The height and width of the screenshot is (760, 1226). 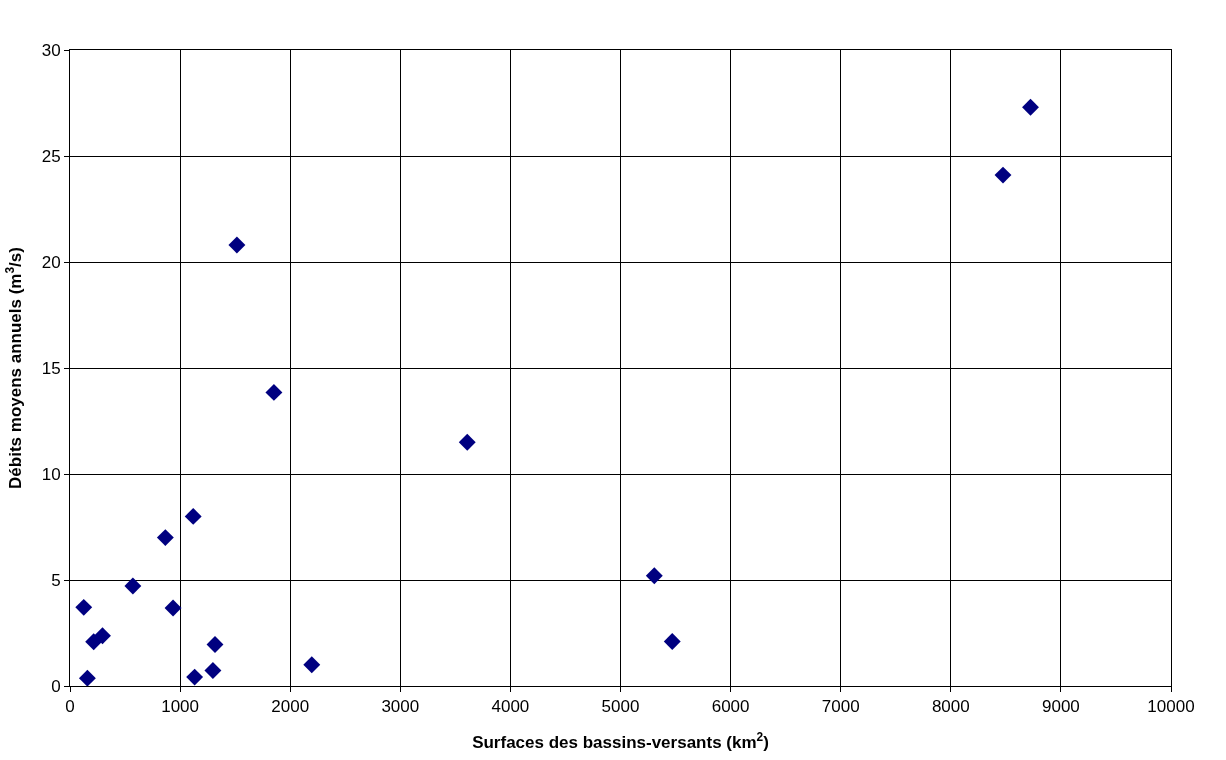 What do you see at coordinates (70, 707) in the screenshot?
I see `x-tick-label: 0` at bounding box center [70, 707].